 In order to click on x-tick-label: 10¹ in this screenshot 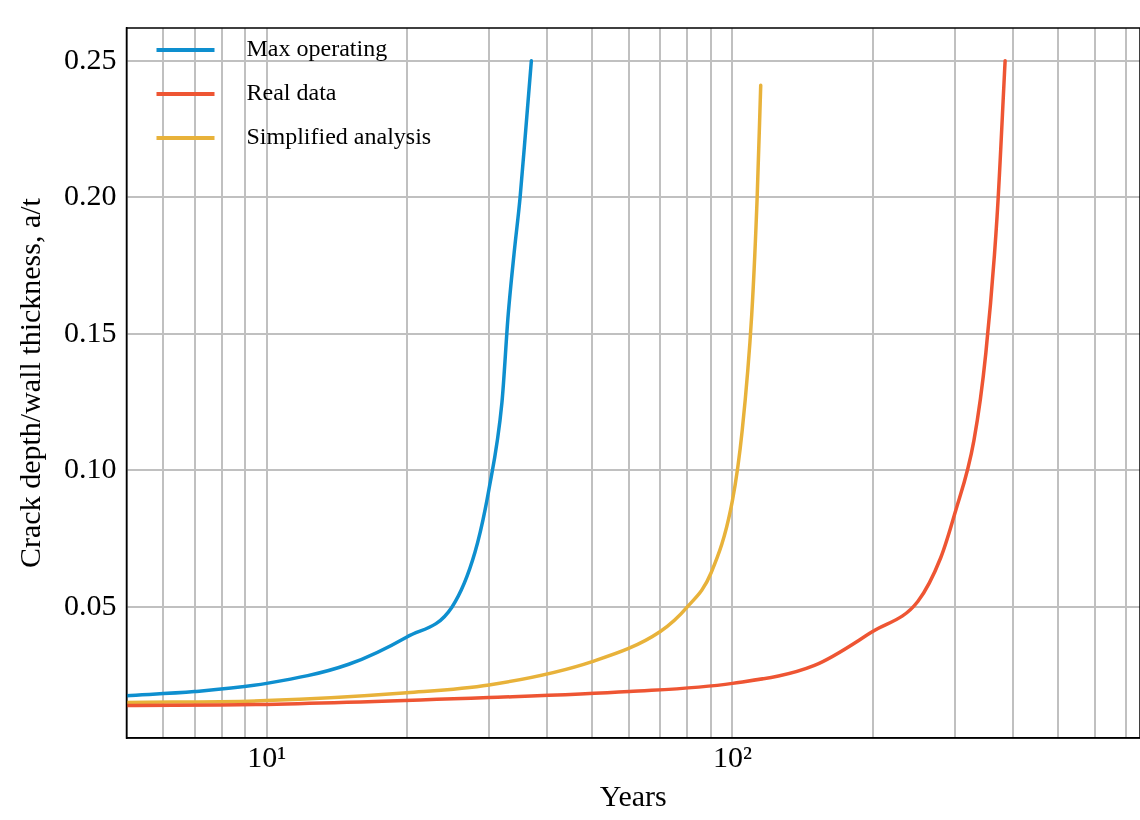, I will do `click(267, 756)`.